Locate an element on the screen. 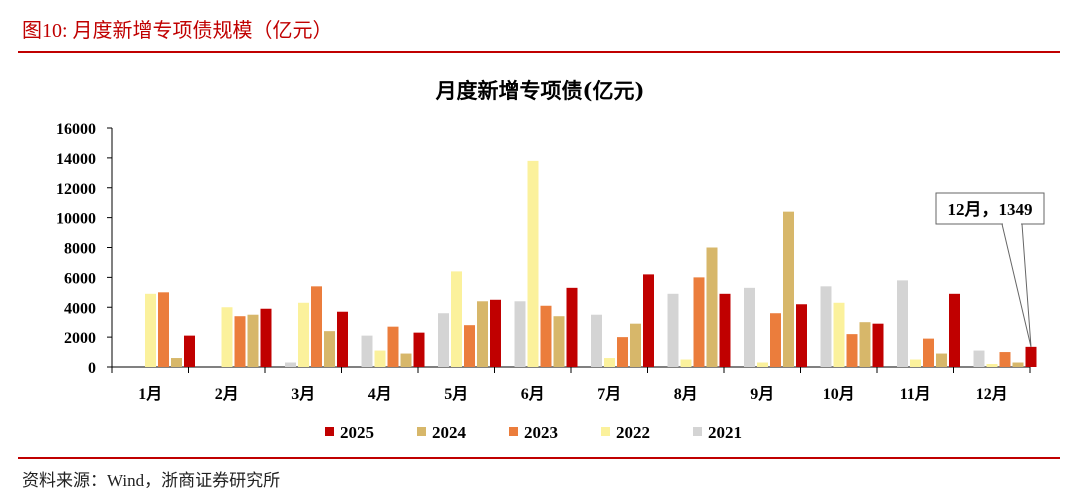 This screenshot has width=1080, height=504. bar-2025-4月 is located at coordinates (419, 349).